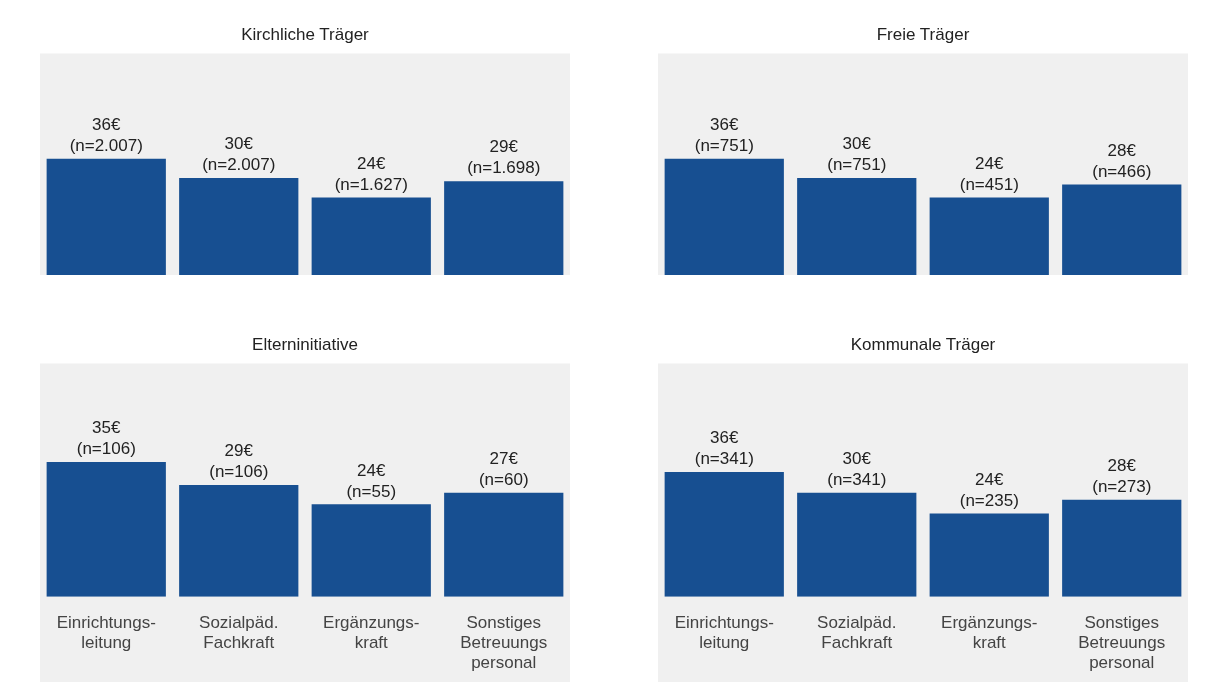 This screenshot has width=1209, height=682. I want to click on data-label: 24€ (n=451), so click(989, 173).